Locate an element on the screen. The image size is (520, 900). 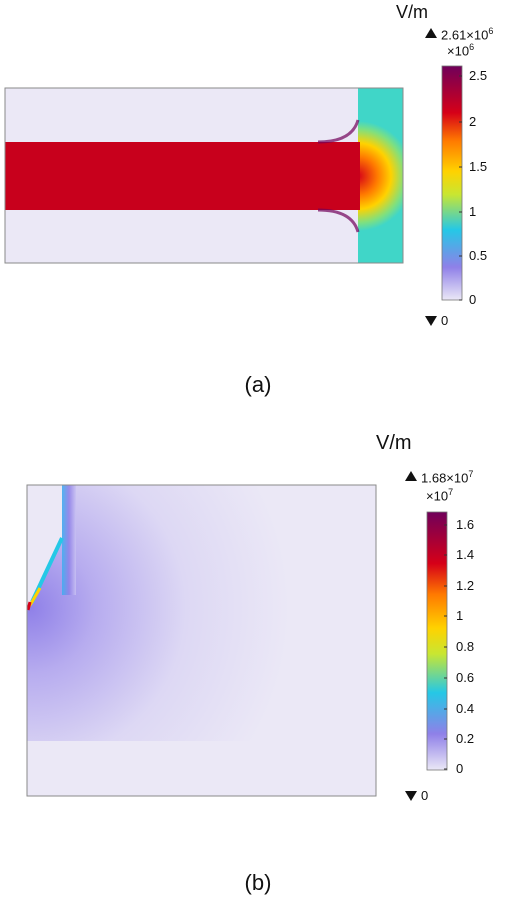
multiplier-a: ×10⁶ is located at coordinates (461, 50).